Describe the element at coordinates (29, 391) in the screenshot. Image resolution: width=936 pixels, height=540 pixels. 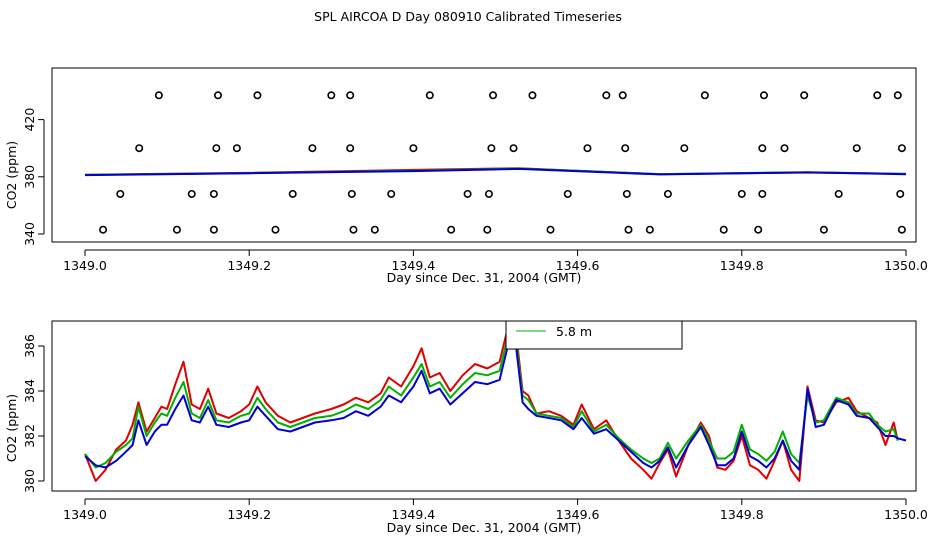
I see `y-tick-label: 384` at that location.